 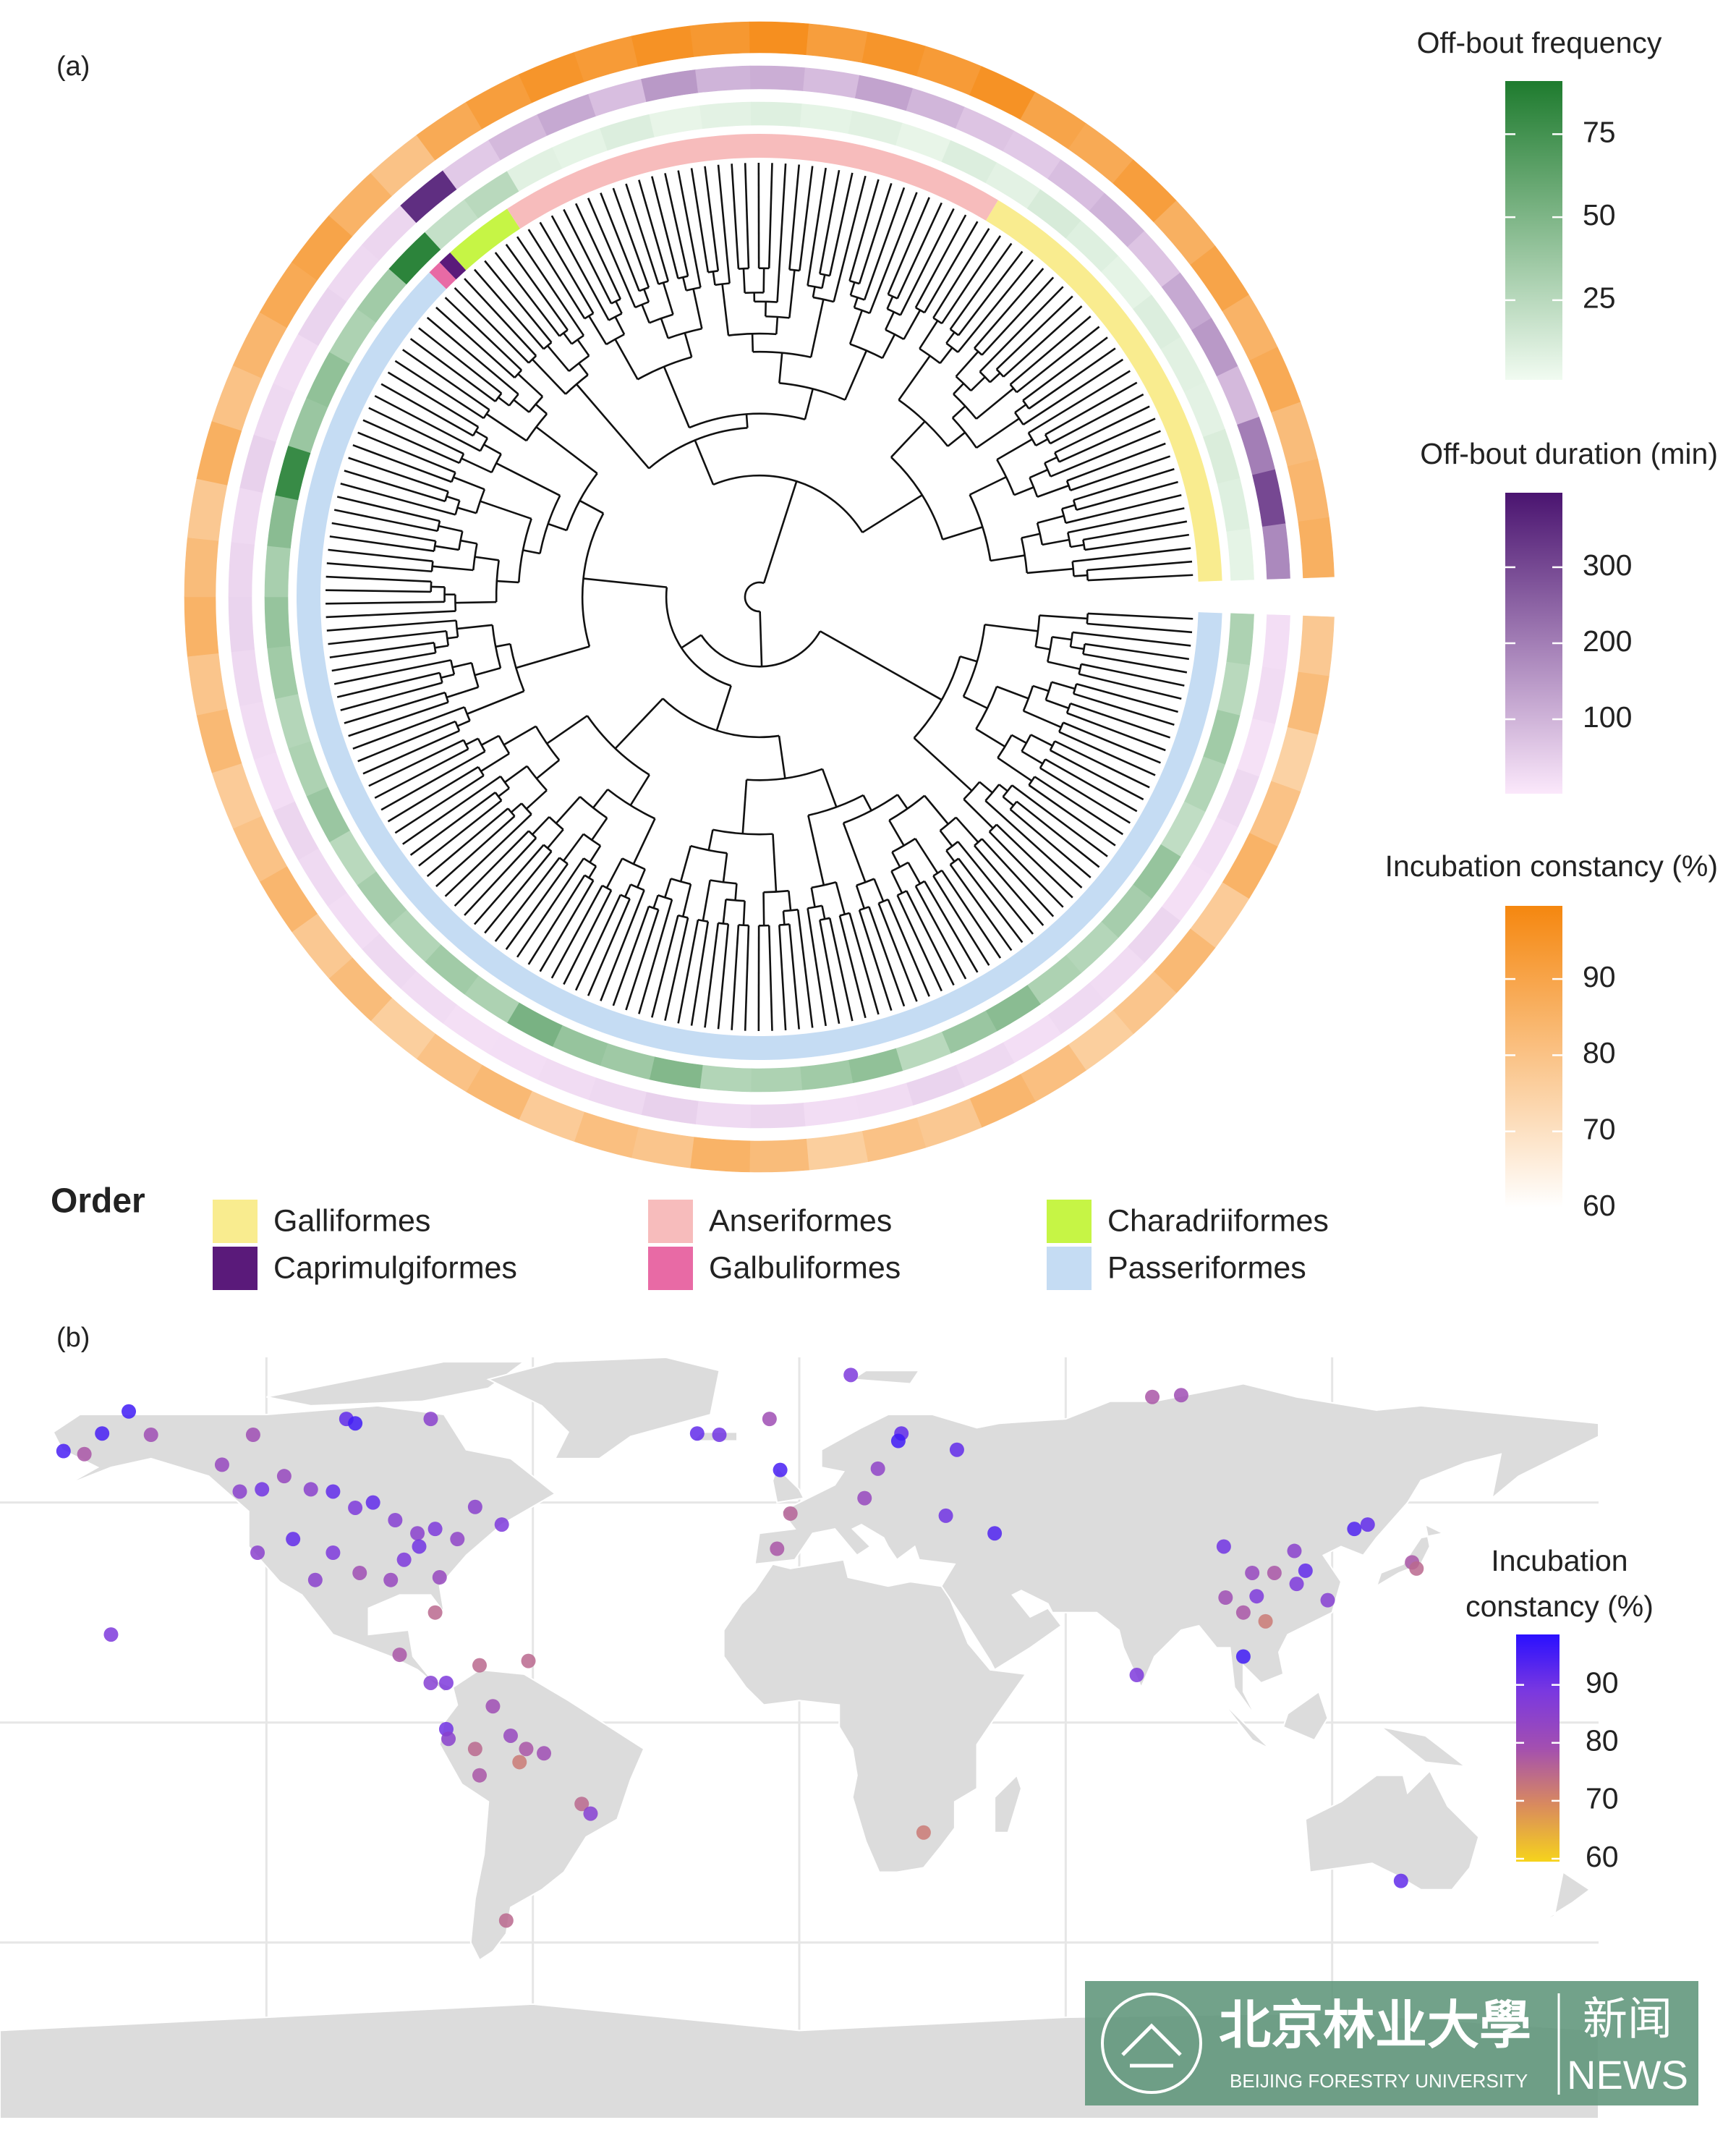 I want to click on watermark-emblem, so click(x=1152, y=2046).